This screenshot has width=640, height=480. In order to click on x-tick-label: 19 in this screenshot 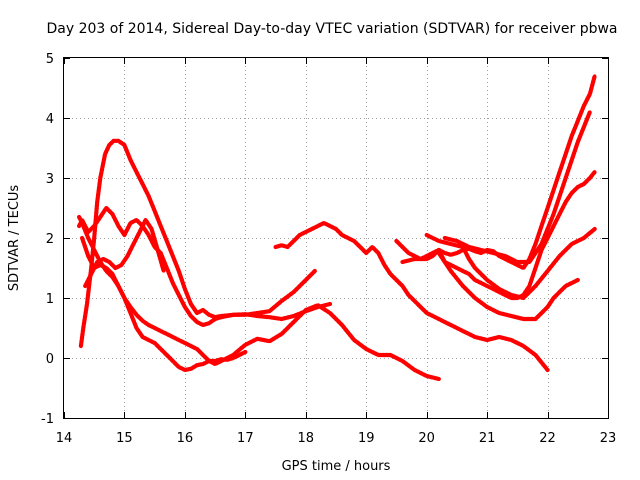, I will do `click(366, 438)`.